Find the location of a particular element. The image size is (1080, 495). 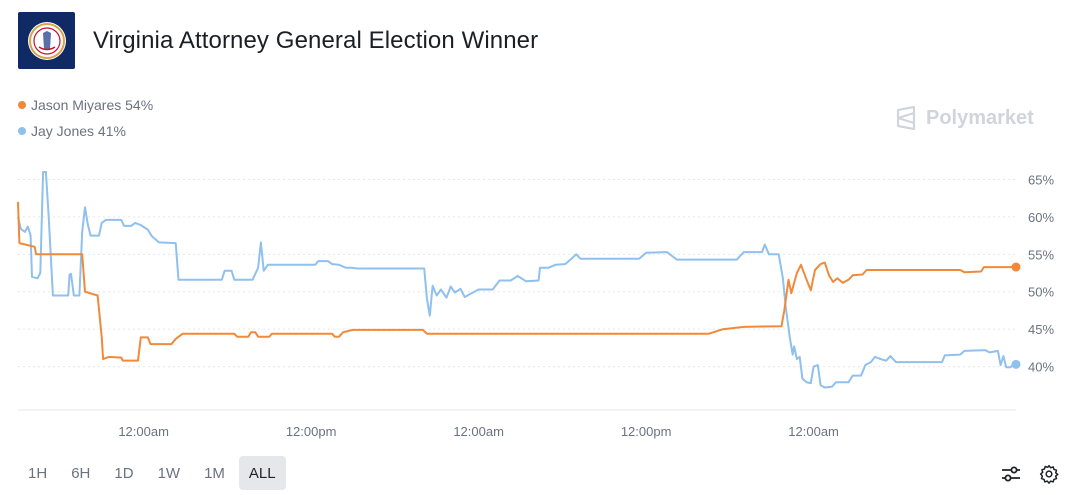

gear-icon is located at coordinates (1049, 474).